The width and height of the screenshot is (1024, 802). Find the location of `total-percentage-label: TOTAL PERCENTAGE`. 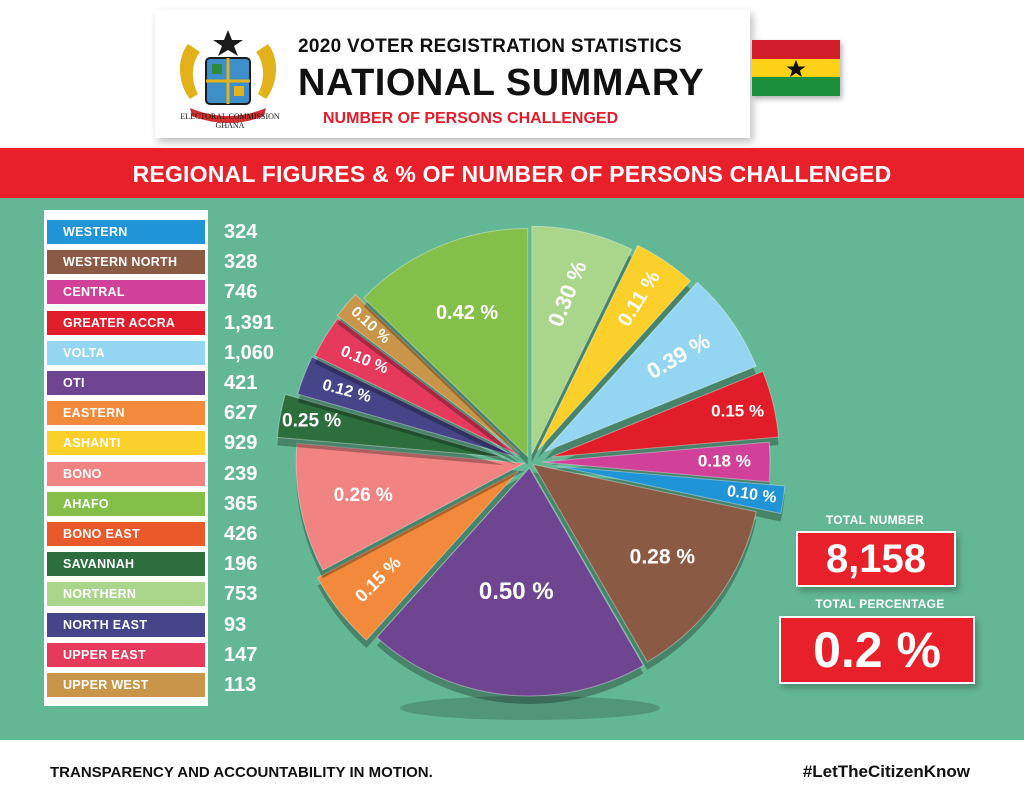

total-percentage-label: TOTAL PERCENTAGE is located at coordinates (880, 604).